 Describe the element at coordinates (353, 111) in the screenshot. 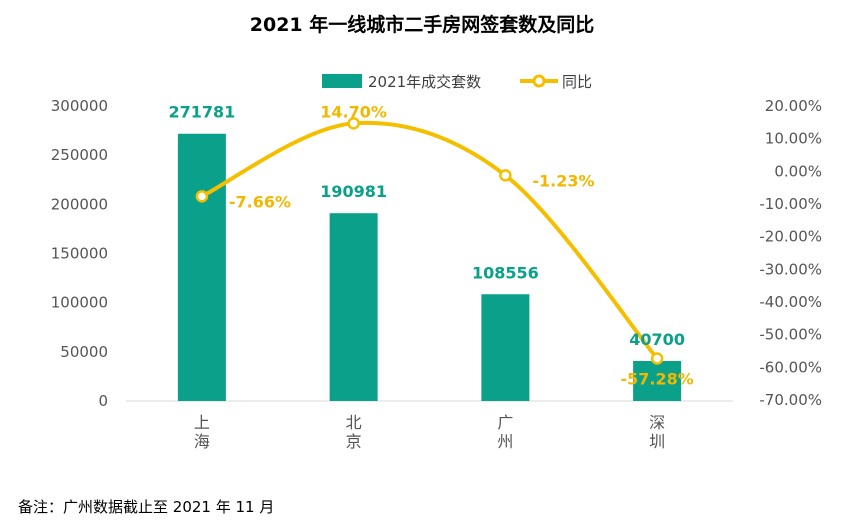

I see `yoy-value-label: 14.70%` at that location.